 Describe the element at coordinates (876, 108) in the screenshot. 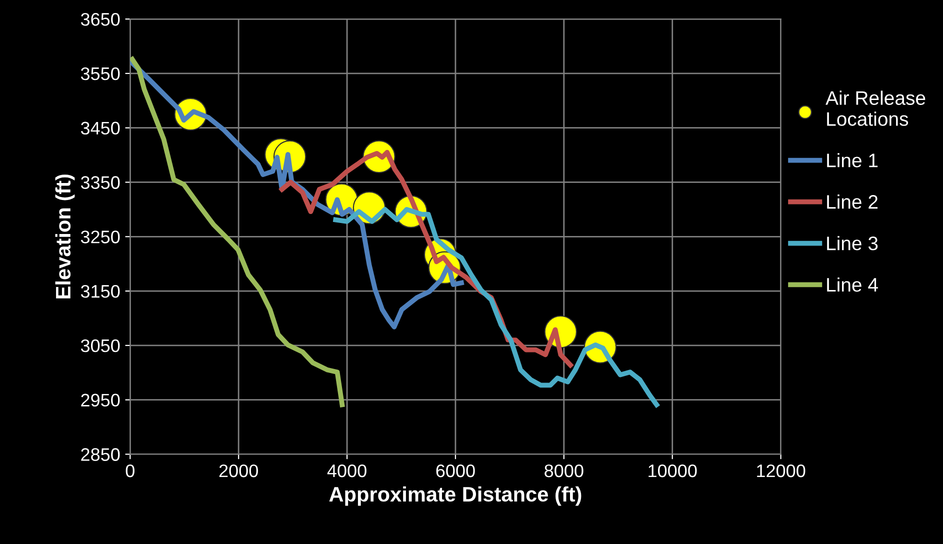

I see `legend-label: Air Release Locations` at that location.